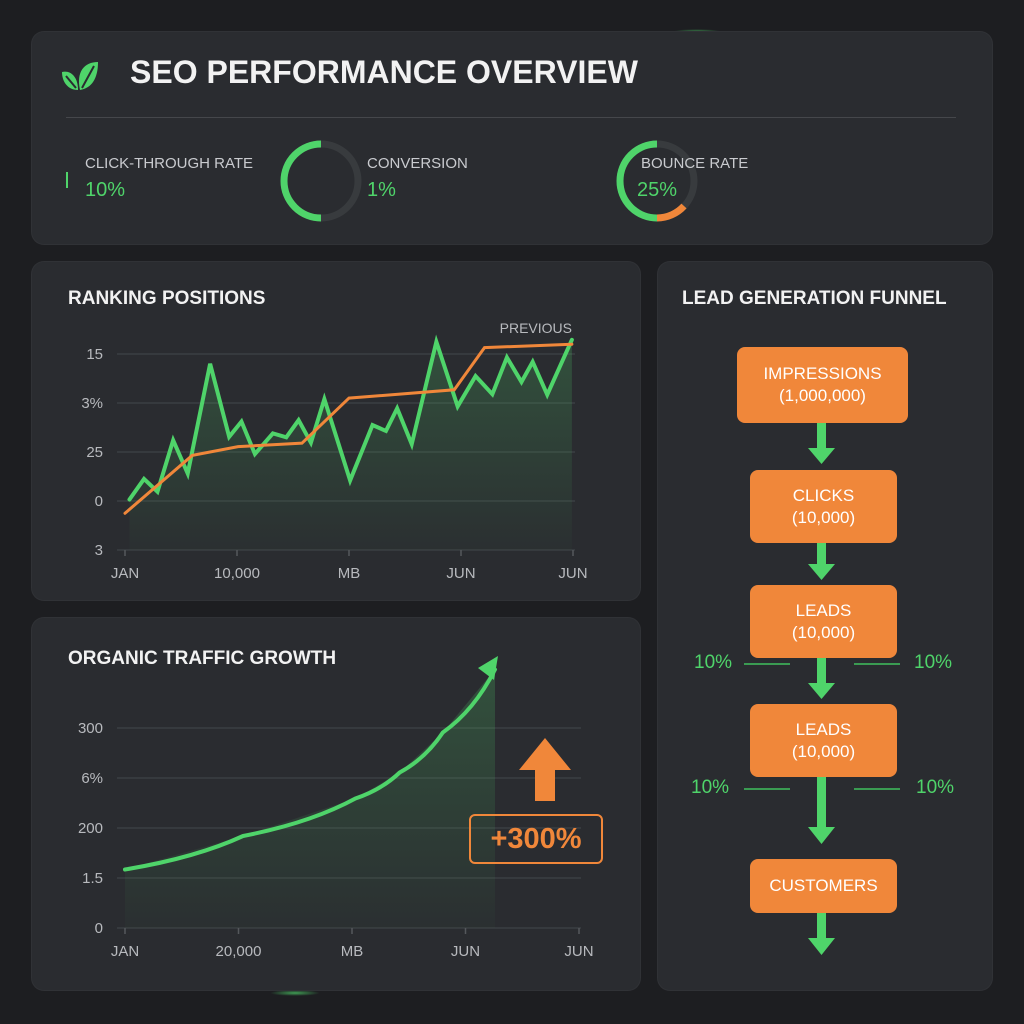 This screenshot has height=1024, width=1024. I want to click on stage-name: CUSTOMERS, so click(823, 885).